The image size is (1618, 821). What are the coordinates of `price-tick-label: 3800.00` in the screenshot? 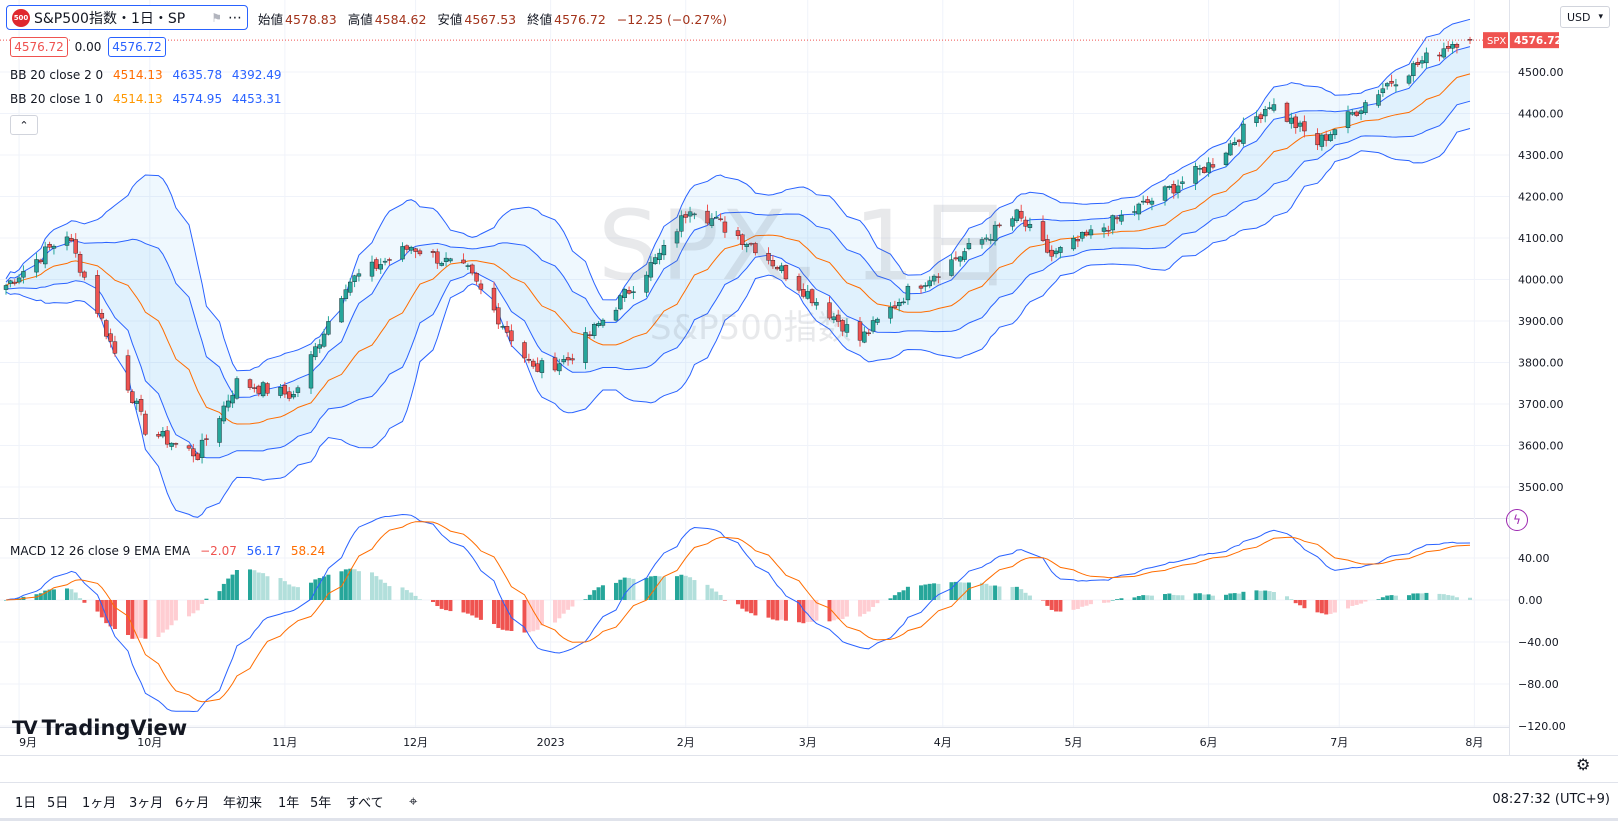 It's located at (1541, 363).